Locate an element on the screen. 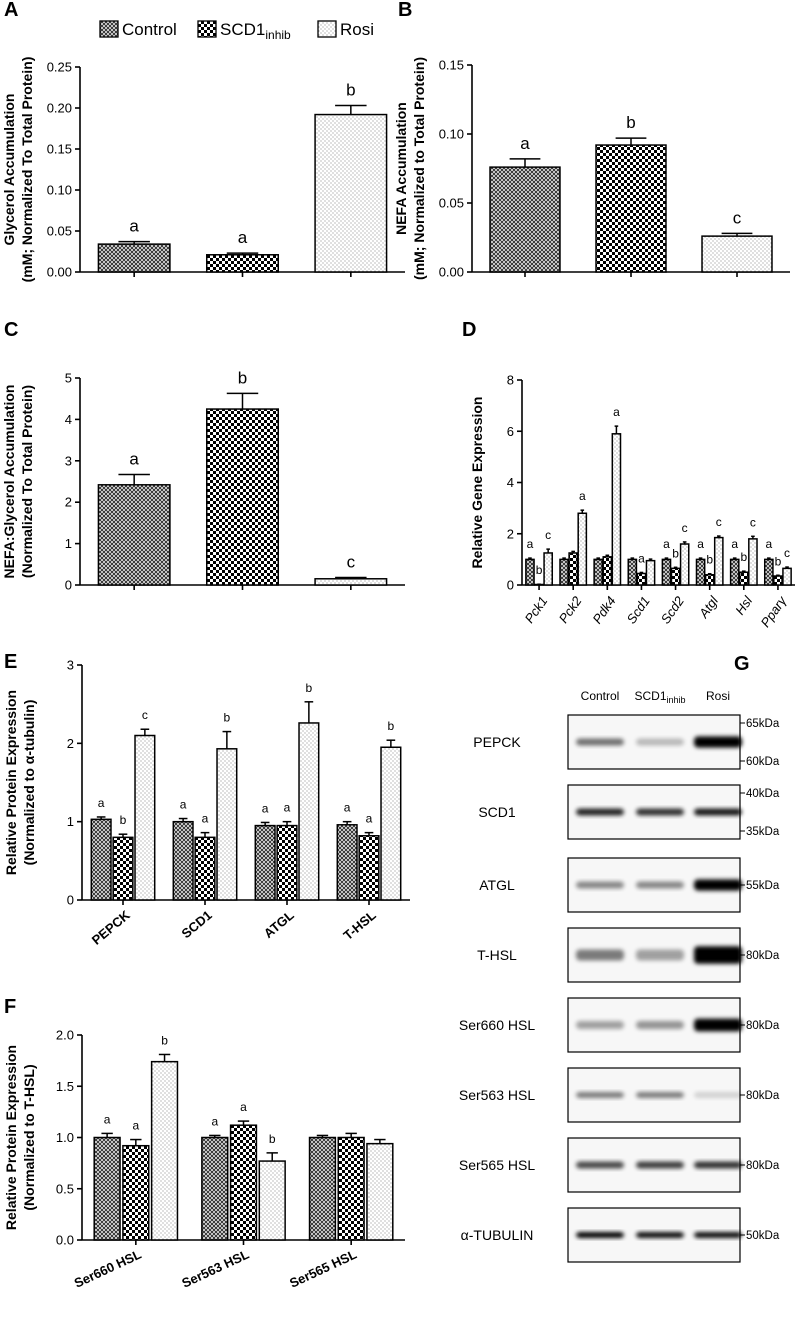 Image resolution: width=800 pixels, height=1319 pixels. x-tick-label: Pparγ is located at coordinates (774, 611).